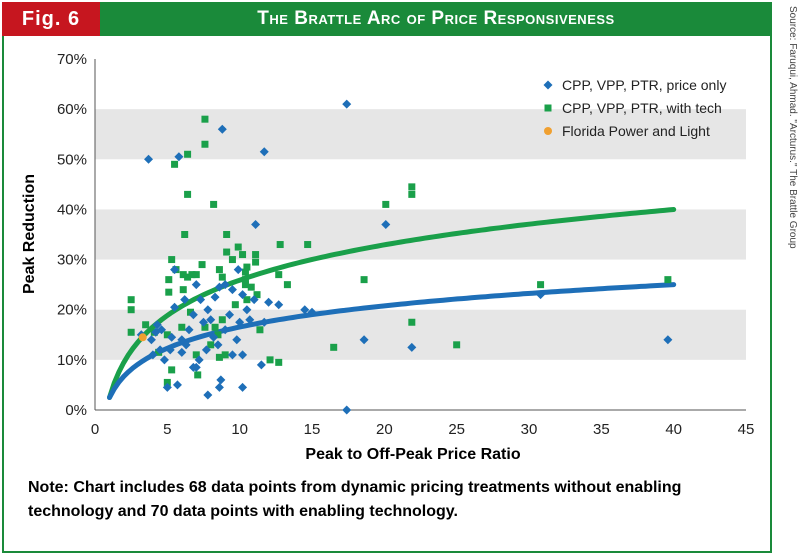 The height and width of the screenshot is (559, 800). Describe the element at coordinates (29, 234) in the screenshot. I see `y-axis-label: Peak Reduction` at that location.